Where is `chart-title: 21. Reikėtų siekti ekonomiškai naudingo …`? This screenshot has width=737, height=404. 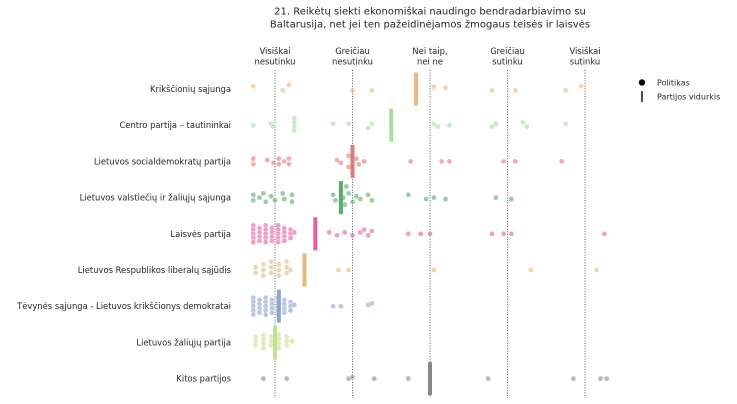
chart-title: 21. Reikėtų siekti ekonomiškai naudingo … is located at coordinates (430, 18).